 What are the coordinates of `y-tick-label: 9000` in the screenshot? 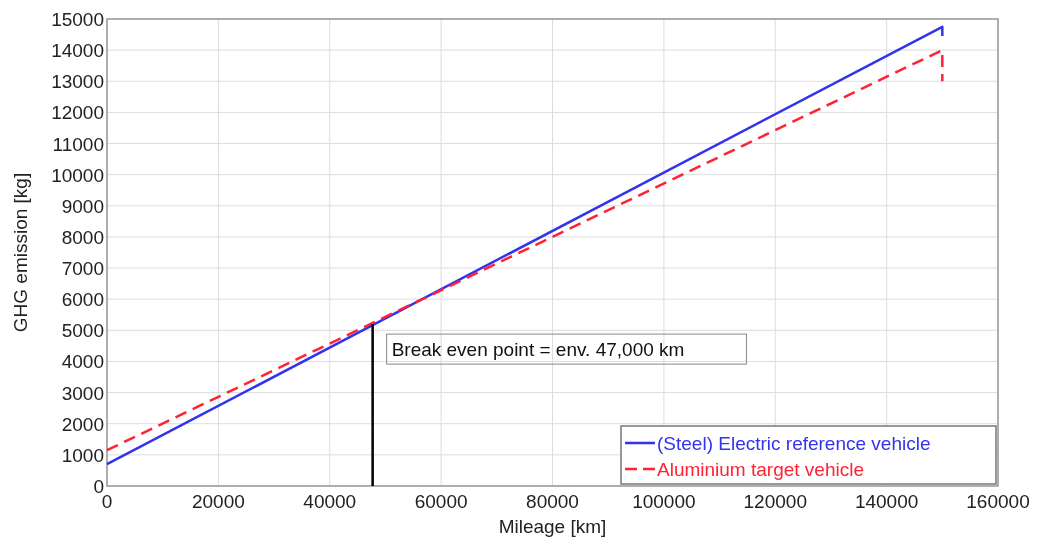 It's located at (82, 206).